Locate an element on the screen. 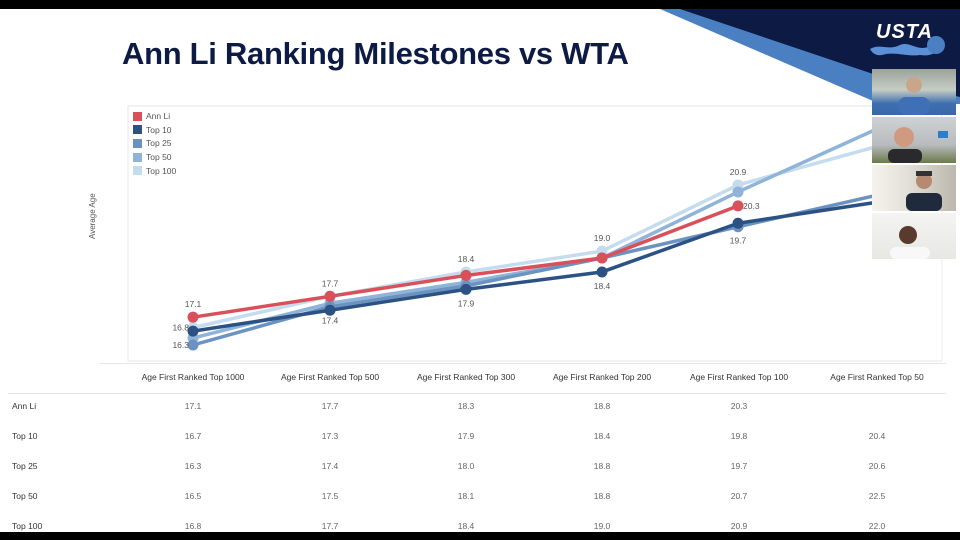  tennis-ball-flame-icon is located at coordinates (907, 46).